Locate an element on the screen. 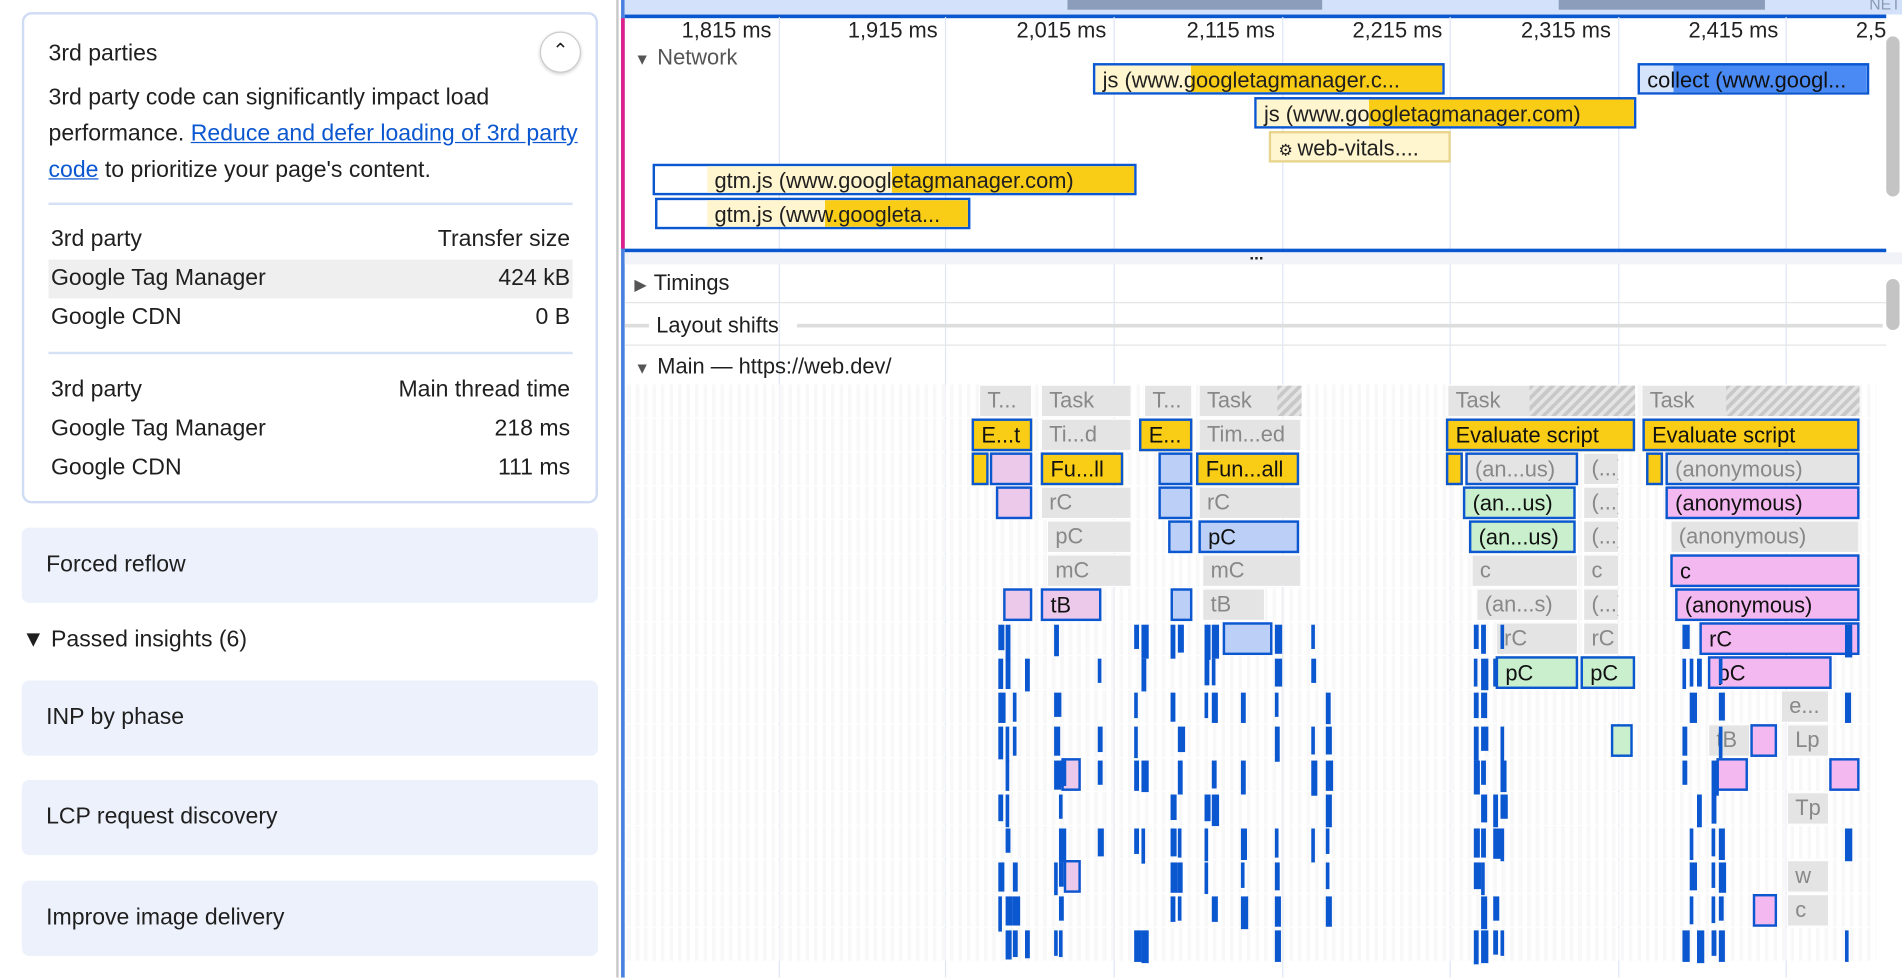 This screenshot has width=1902, height=978. flame-entry: Fun...all is located at coordinates (1248, 469).